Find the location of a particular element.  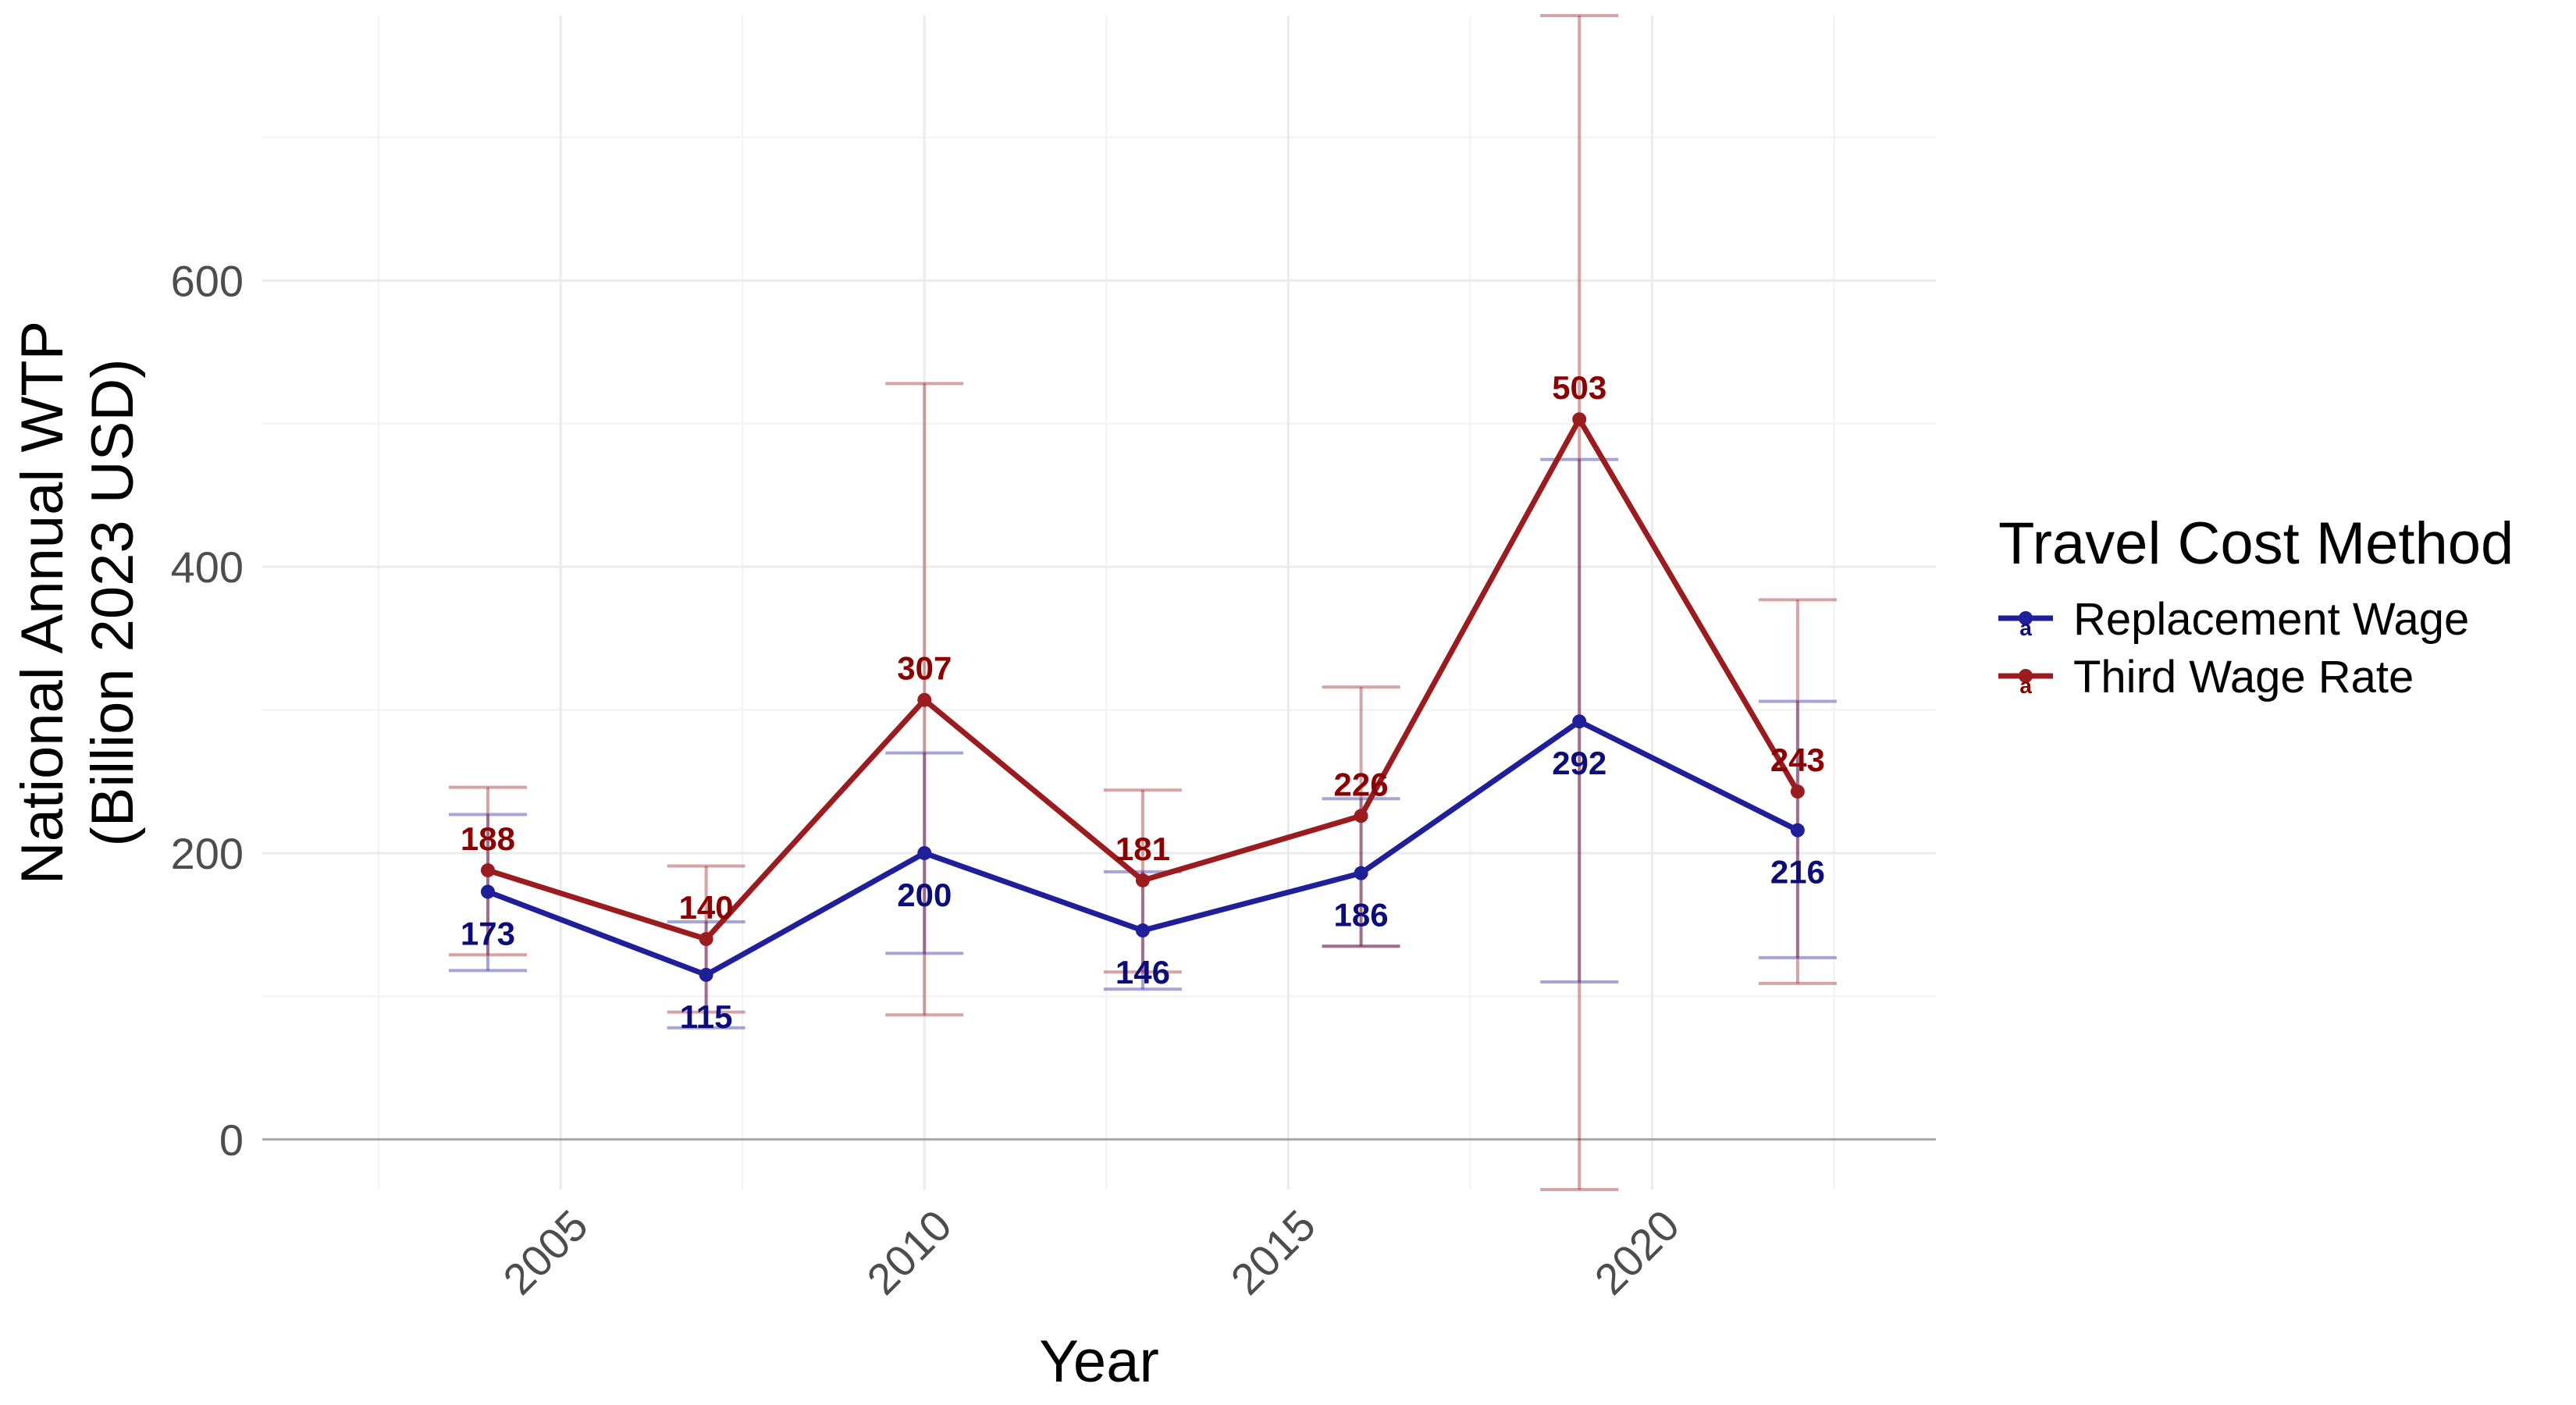

data-label-third-wage-rate: 226 is located at coordinates (1361, 784).